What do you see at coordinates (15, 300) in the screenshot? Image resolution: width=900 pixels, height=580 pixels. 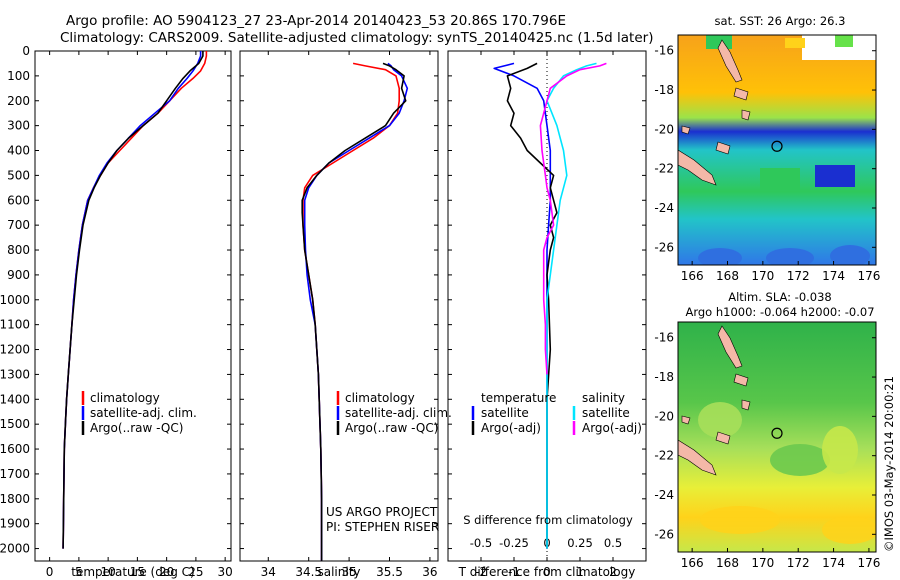 I see `y-tick-label: 1000` at bounding box center [15, 300].